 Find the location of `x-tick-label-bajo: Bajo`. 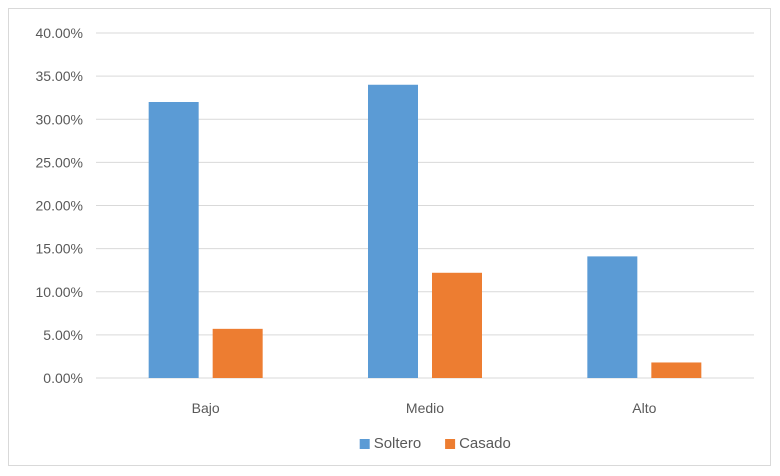

x-tick-label-bajo: Bajo is located at coordinates (206, 408).